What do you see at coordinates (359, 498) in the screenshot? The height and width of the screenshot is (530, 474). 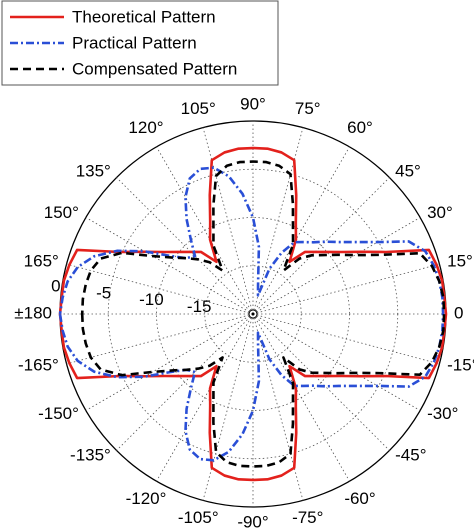 I see `theta-tick-label: -60°` at bounding box center [359, 498].